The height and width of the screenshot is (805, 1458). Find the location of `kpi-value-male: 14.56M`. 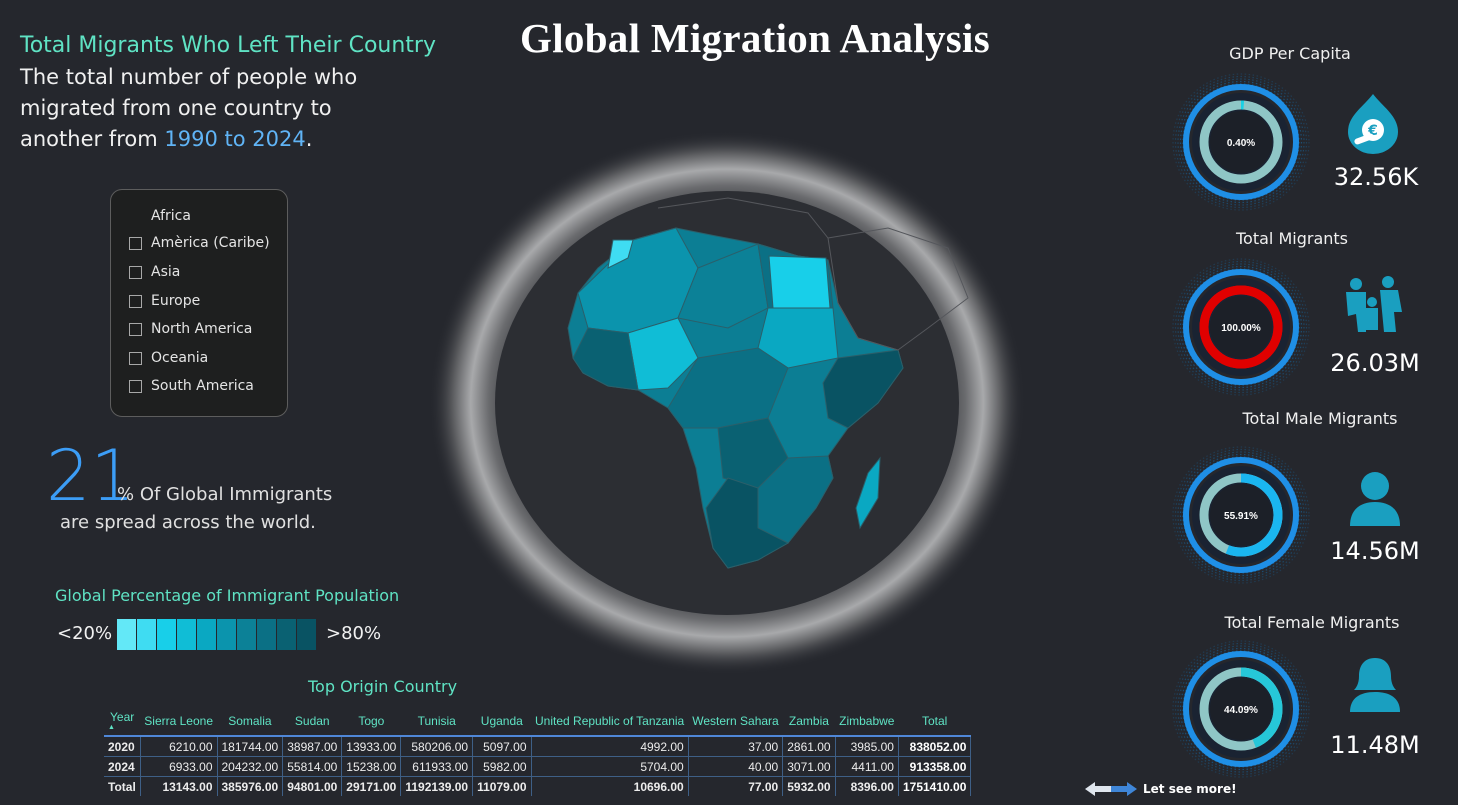

kpi-value-male: 14.56M is located at coordinates (1375, 551).